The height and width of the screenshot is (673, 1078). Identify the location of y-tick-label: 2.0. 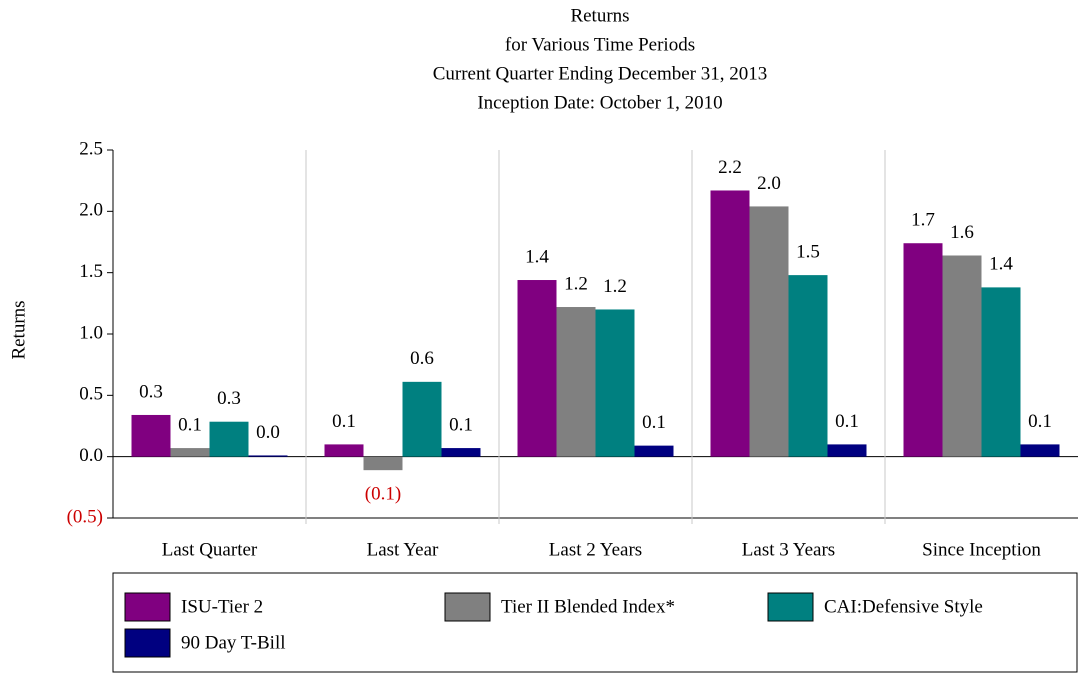
(91, 210).